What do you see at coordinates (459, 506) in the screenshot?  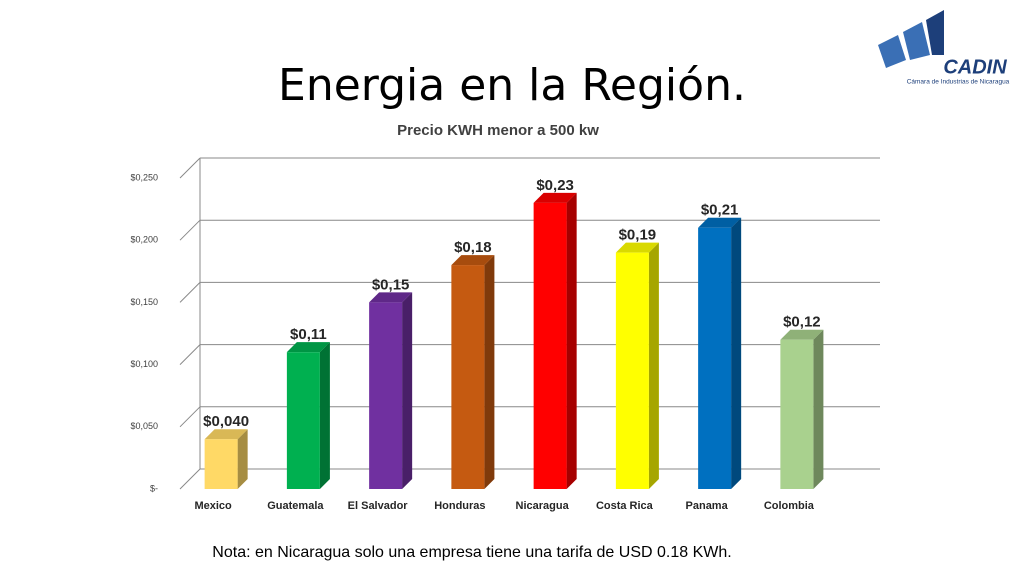 I see `x-tick-label: Honduras` at bounding box center [459, 506].